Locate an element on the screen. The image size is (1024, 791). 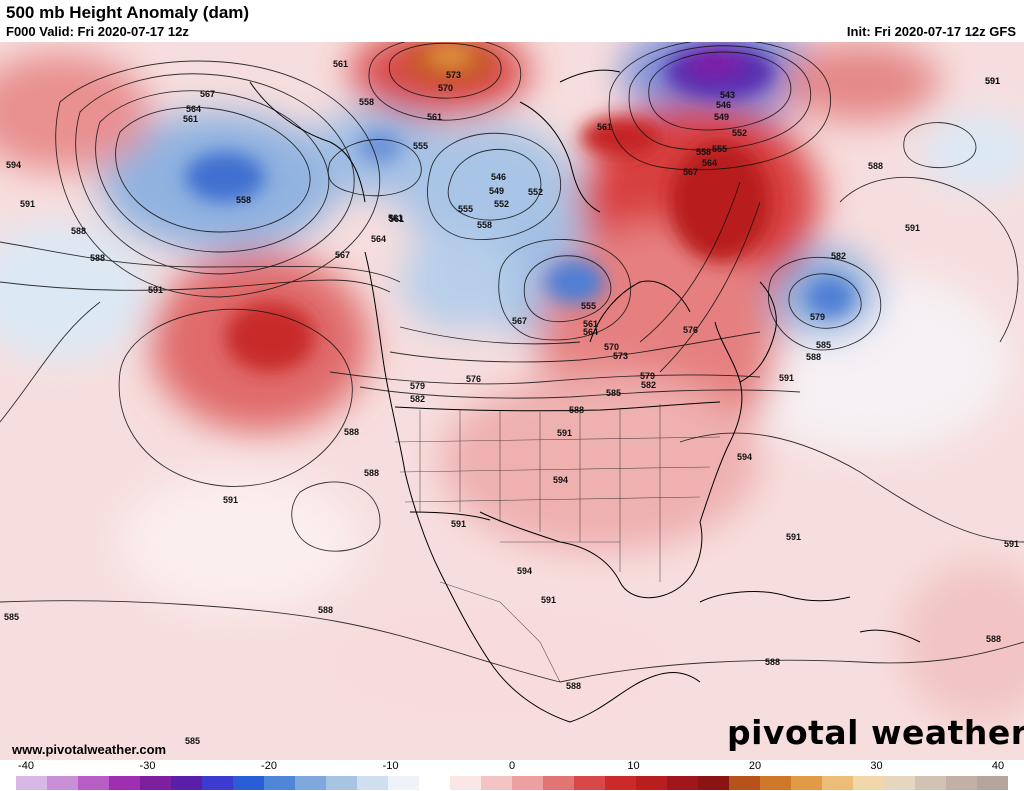
color-bar-tick-label: -30 is located at coordinates (147, 766).